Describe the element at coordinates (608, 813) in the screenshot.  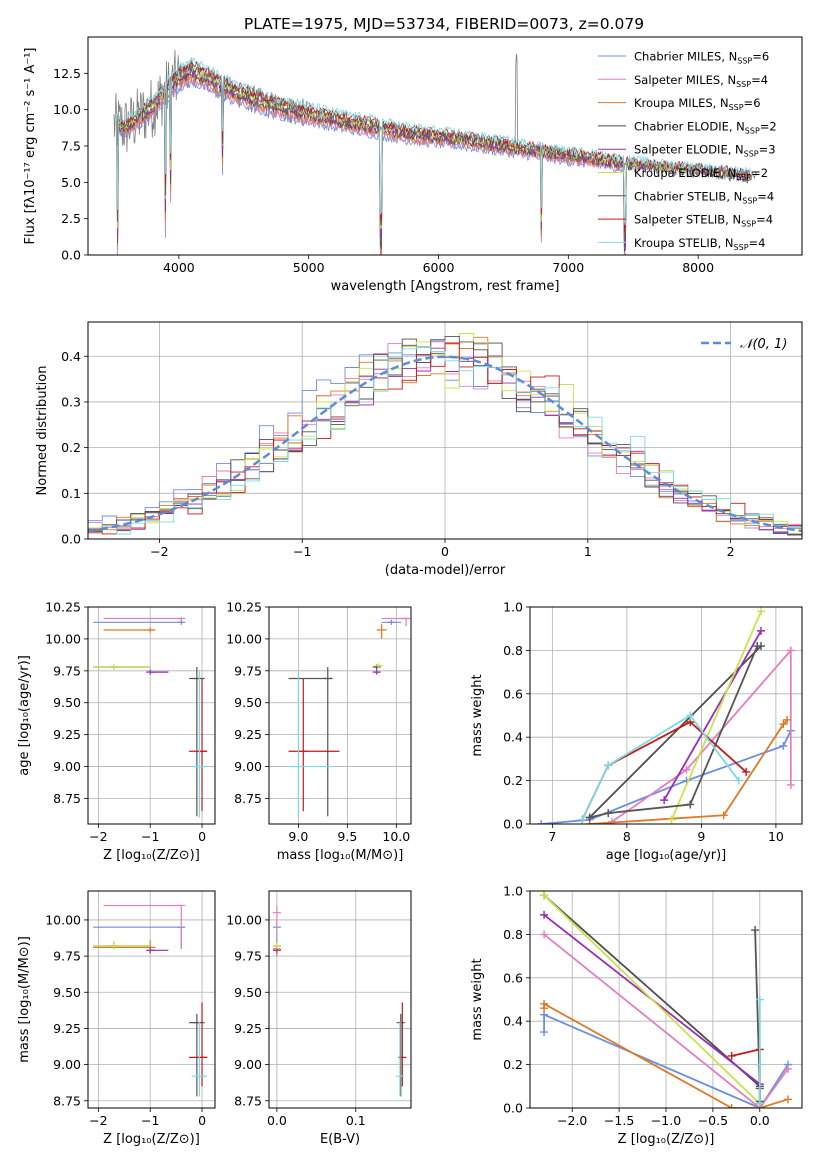
I see `series-marker-chabrier-stelib` at that location.